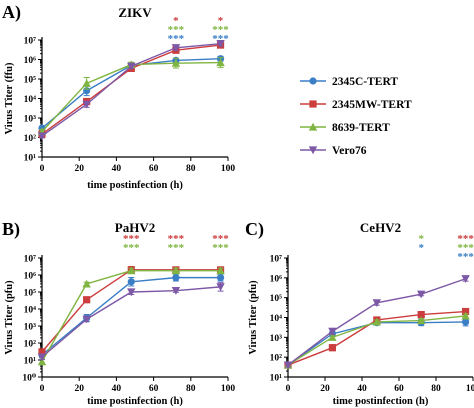  Describe the element at coordinates (9, 98) in the screenshot. I see `y-axis-label: Virus Titer (ffu)` at that location.